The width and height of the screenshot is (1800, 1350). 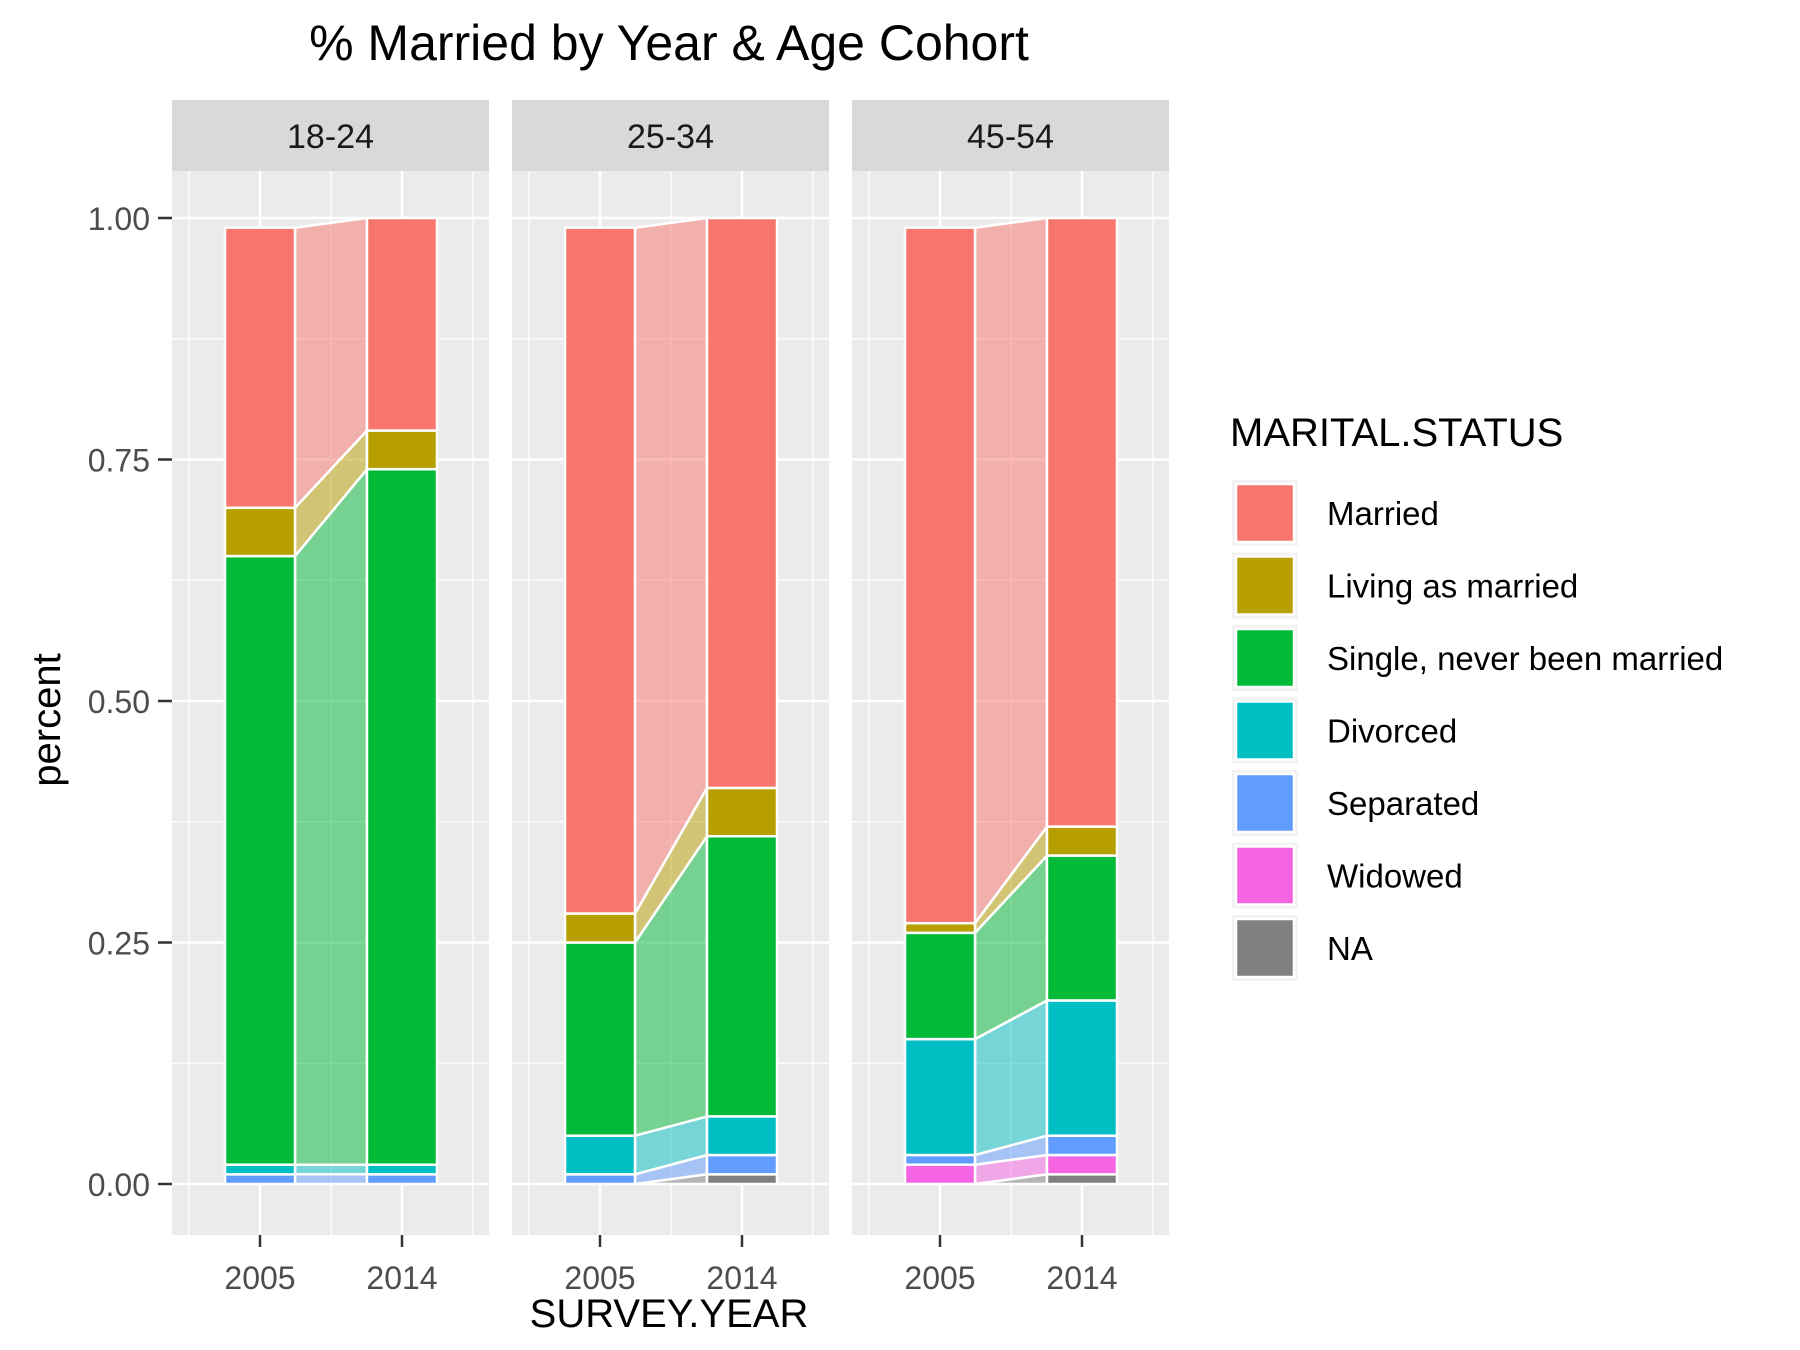 What do you see at coordinates (1525, 658) in the screenshot?
I see `legend-label: Single, never been married` at bounding box center [1525, 658].